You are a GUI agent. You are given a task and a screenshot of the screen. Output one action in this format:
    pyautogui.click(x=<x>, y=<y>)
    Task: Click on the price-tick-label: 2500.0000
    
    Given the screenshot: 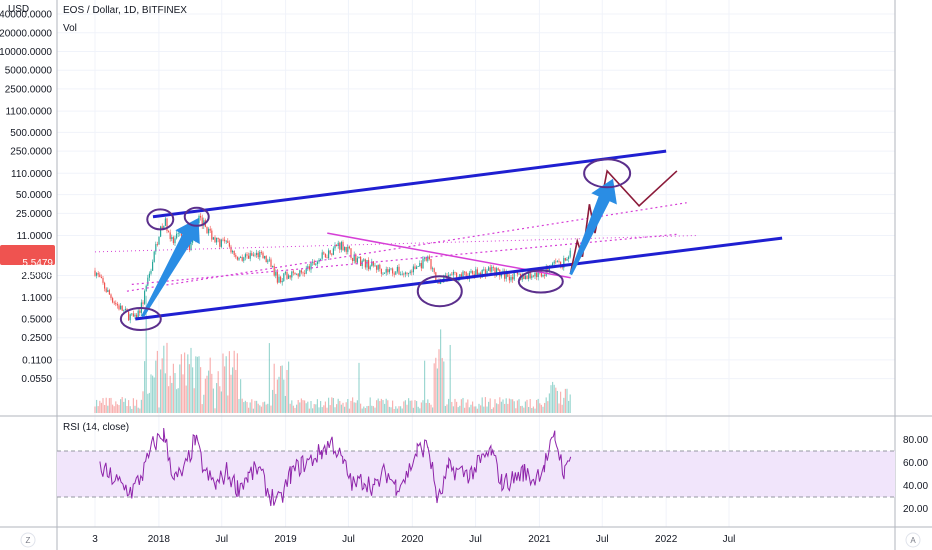 What is the action you would take?
    pyautogui.click(x=29, y=89)
    